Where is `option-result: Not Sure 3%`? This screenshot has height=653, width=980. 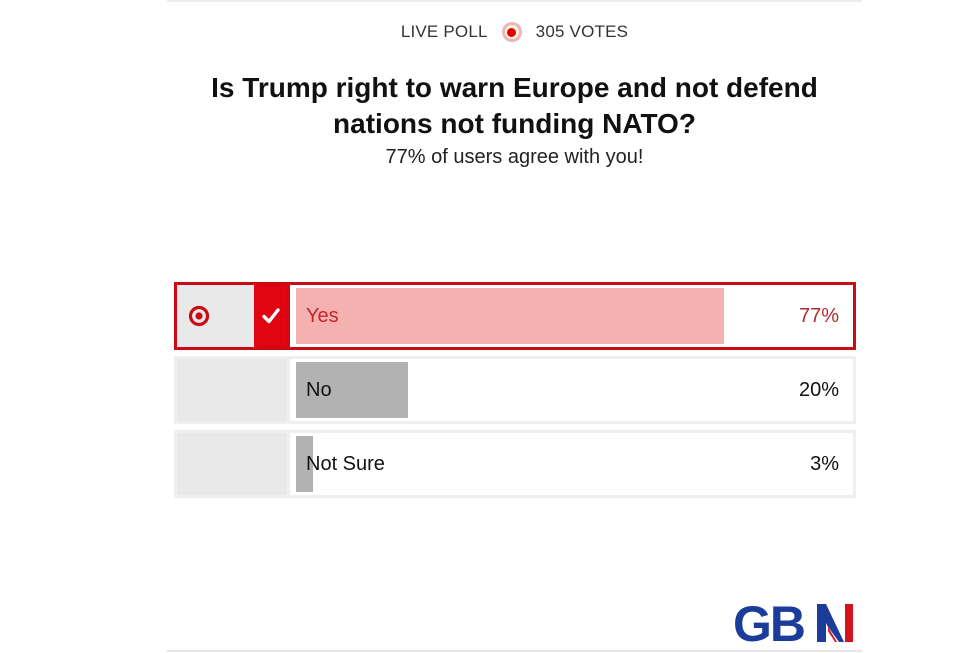 option-result: Not Sure 3% is located at coordinates (573, 464).